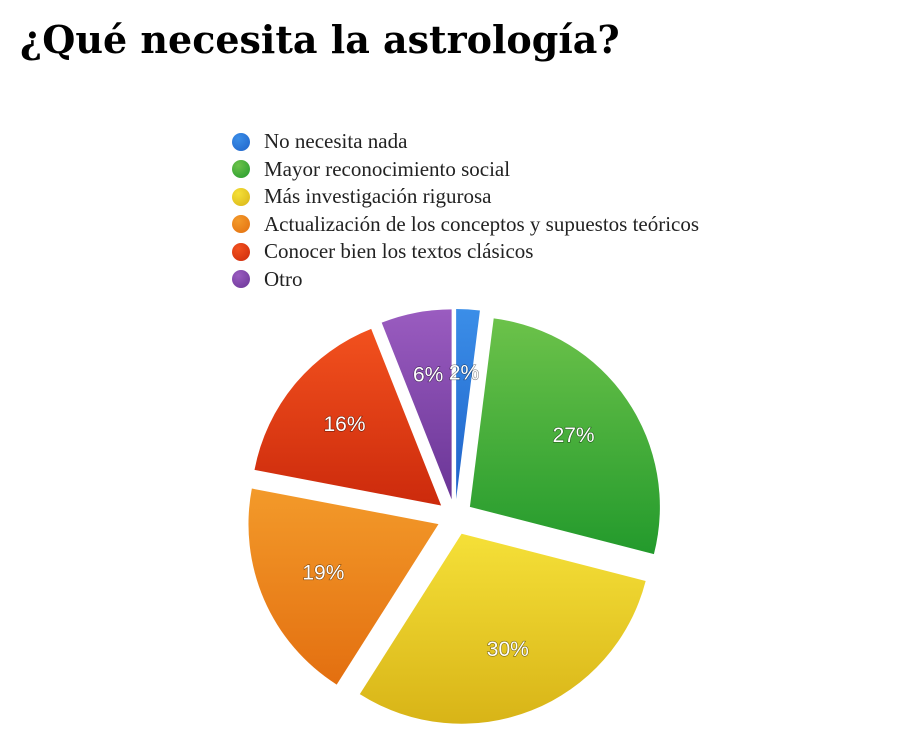 The width and height of the screenshot is (899, 754). Describe the element at coordinates (283, 278) in the screenshot. I see `legend-label: Otro` at that location.